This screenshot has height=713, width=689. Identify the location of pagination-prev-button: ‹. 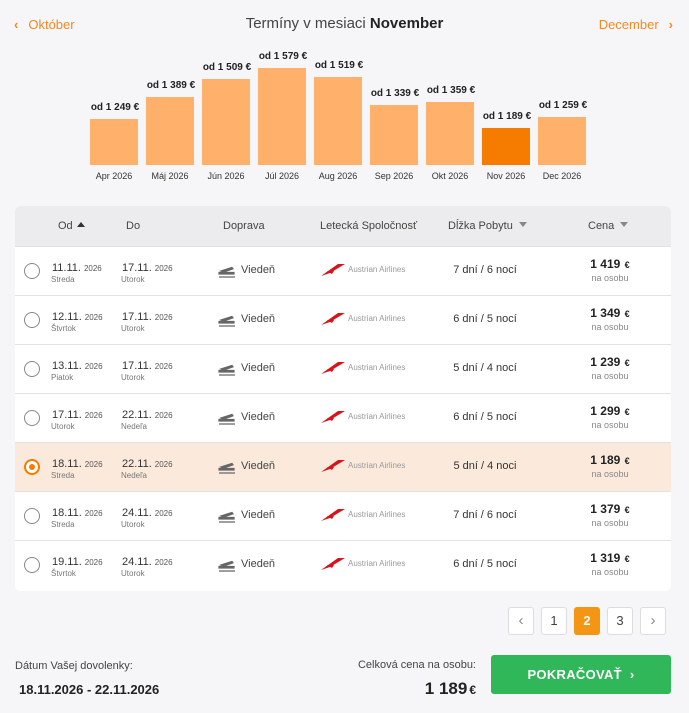
(521, 621).